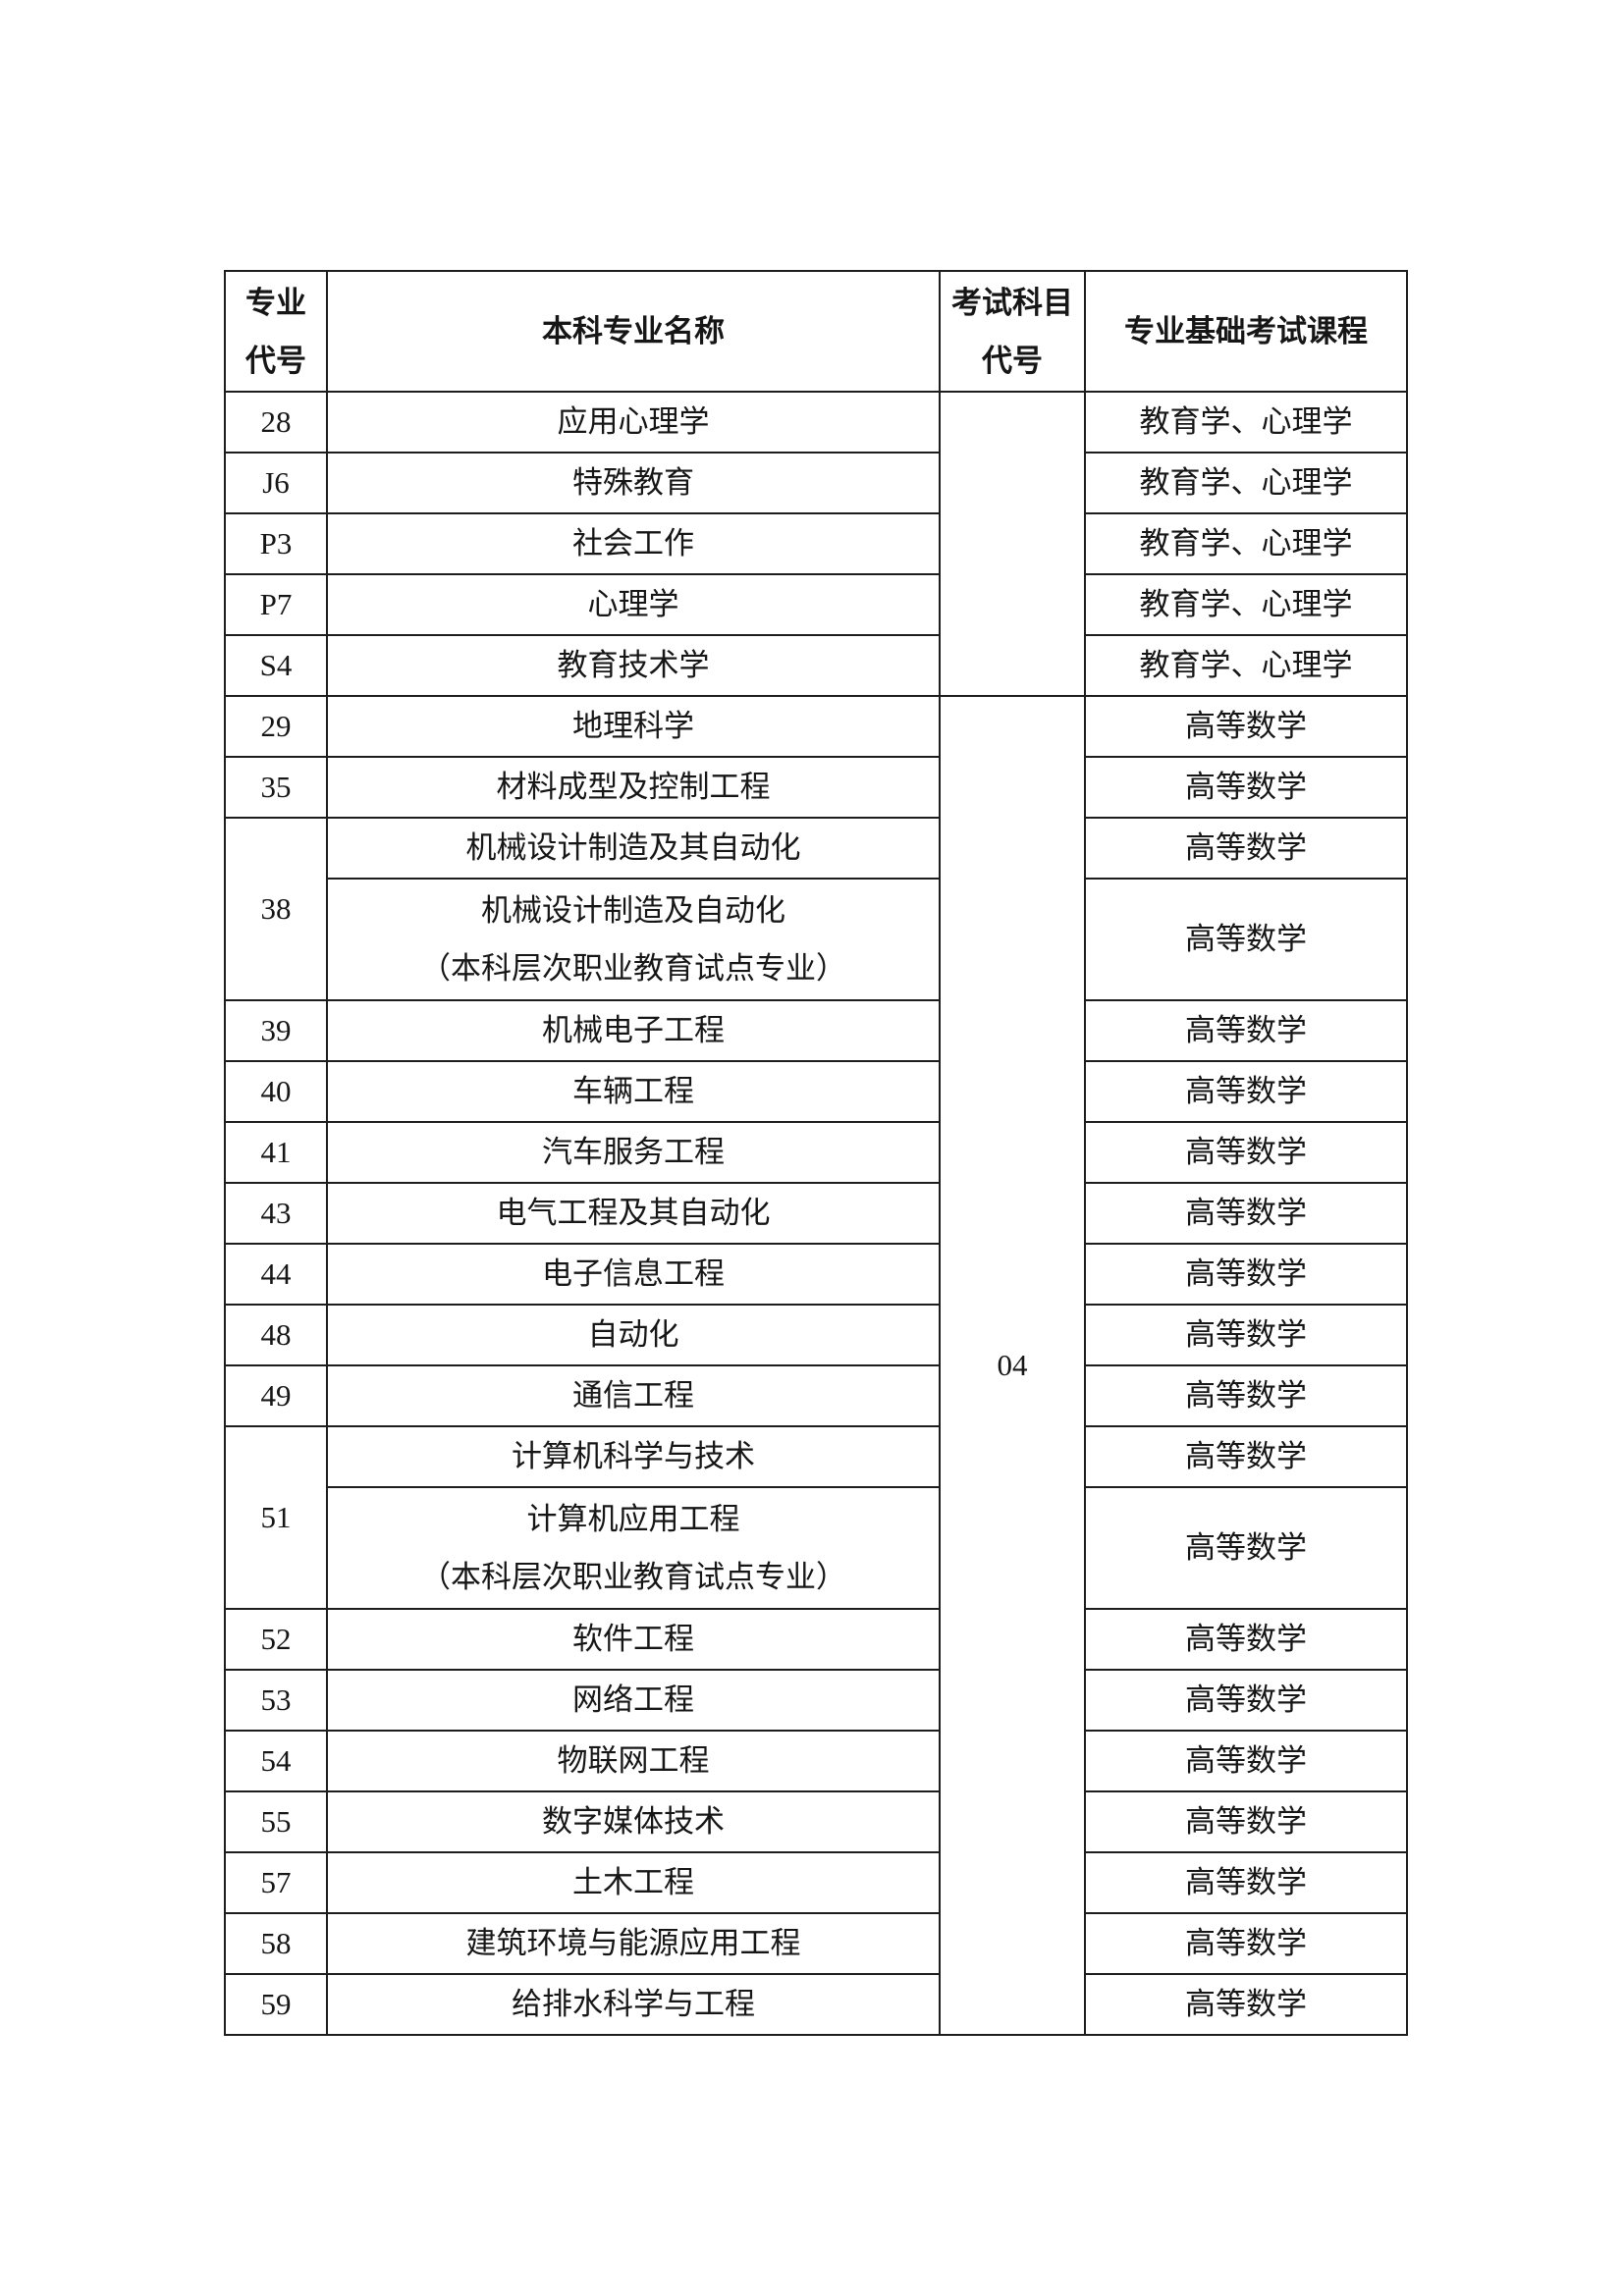 Image resolution: width=1623 pixels, height=2296 pixels. I want to click on major-name-cell: 机械设计制造及自动化 （本科层次职业教育试点专业）, so click(633, 939).